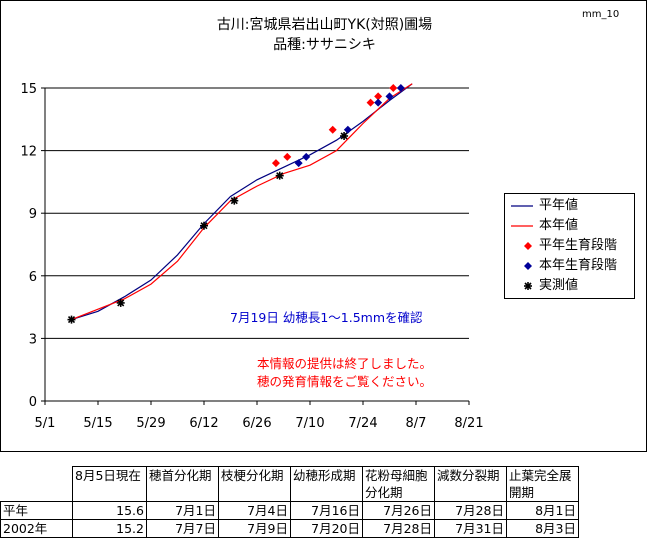  Describe the element at coordinates (601, 14) in the screenshot. I see `page-id: mm_10` at that location.